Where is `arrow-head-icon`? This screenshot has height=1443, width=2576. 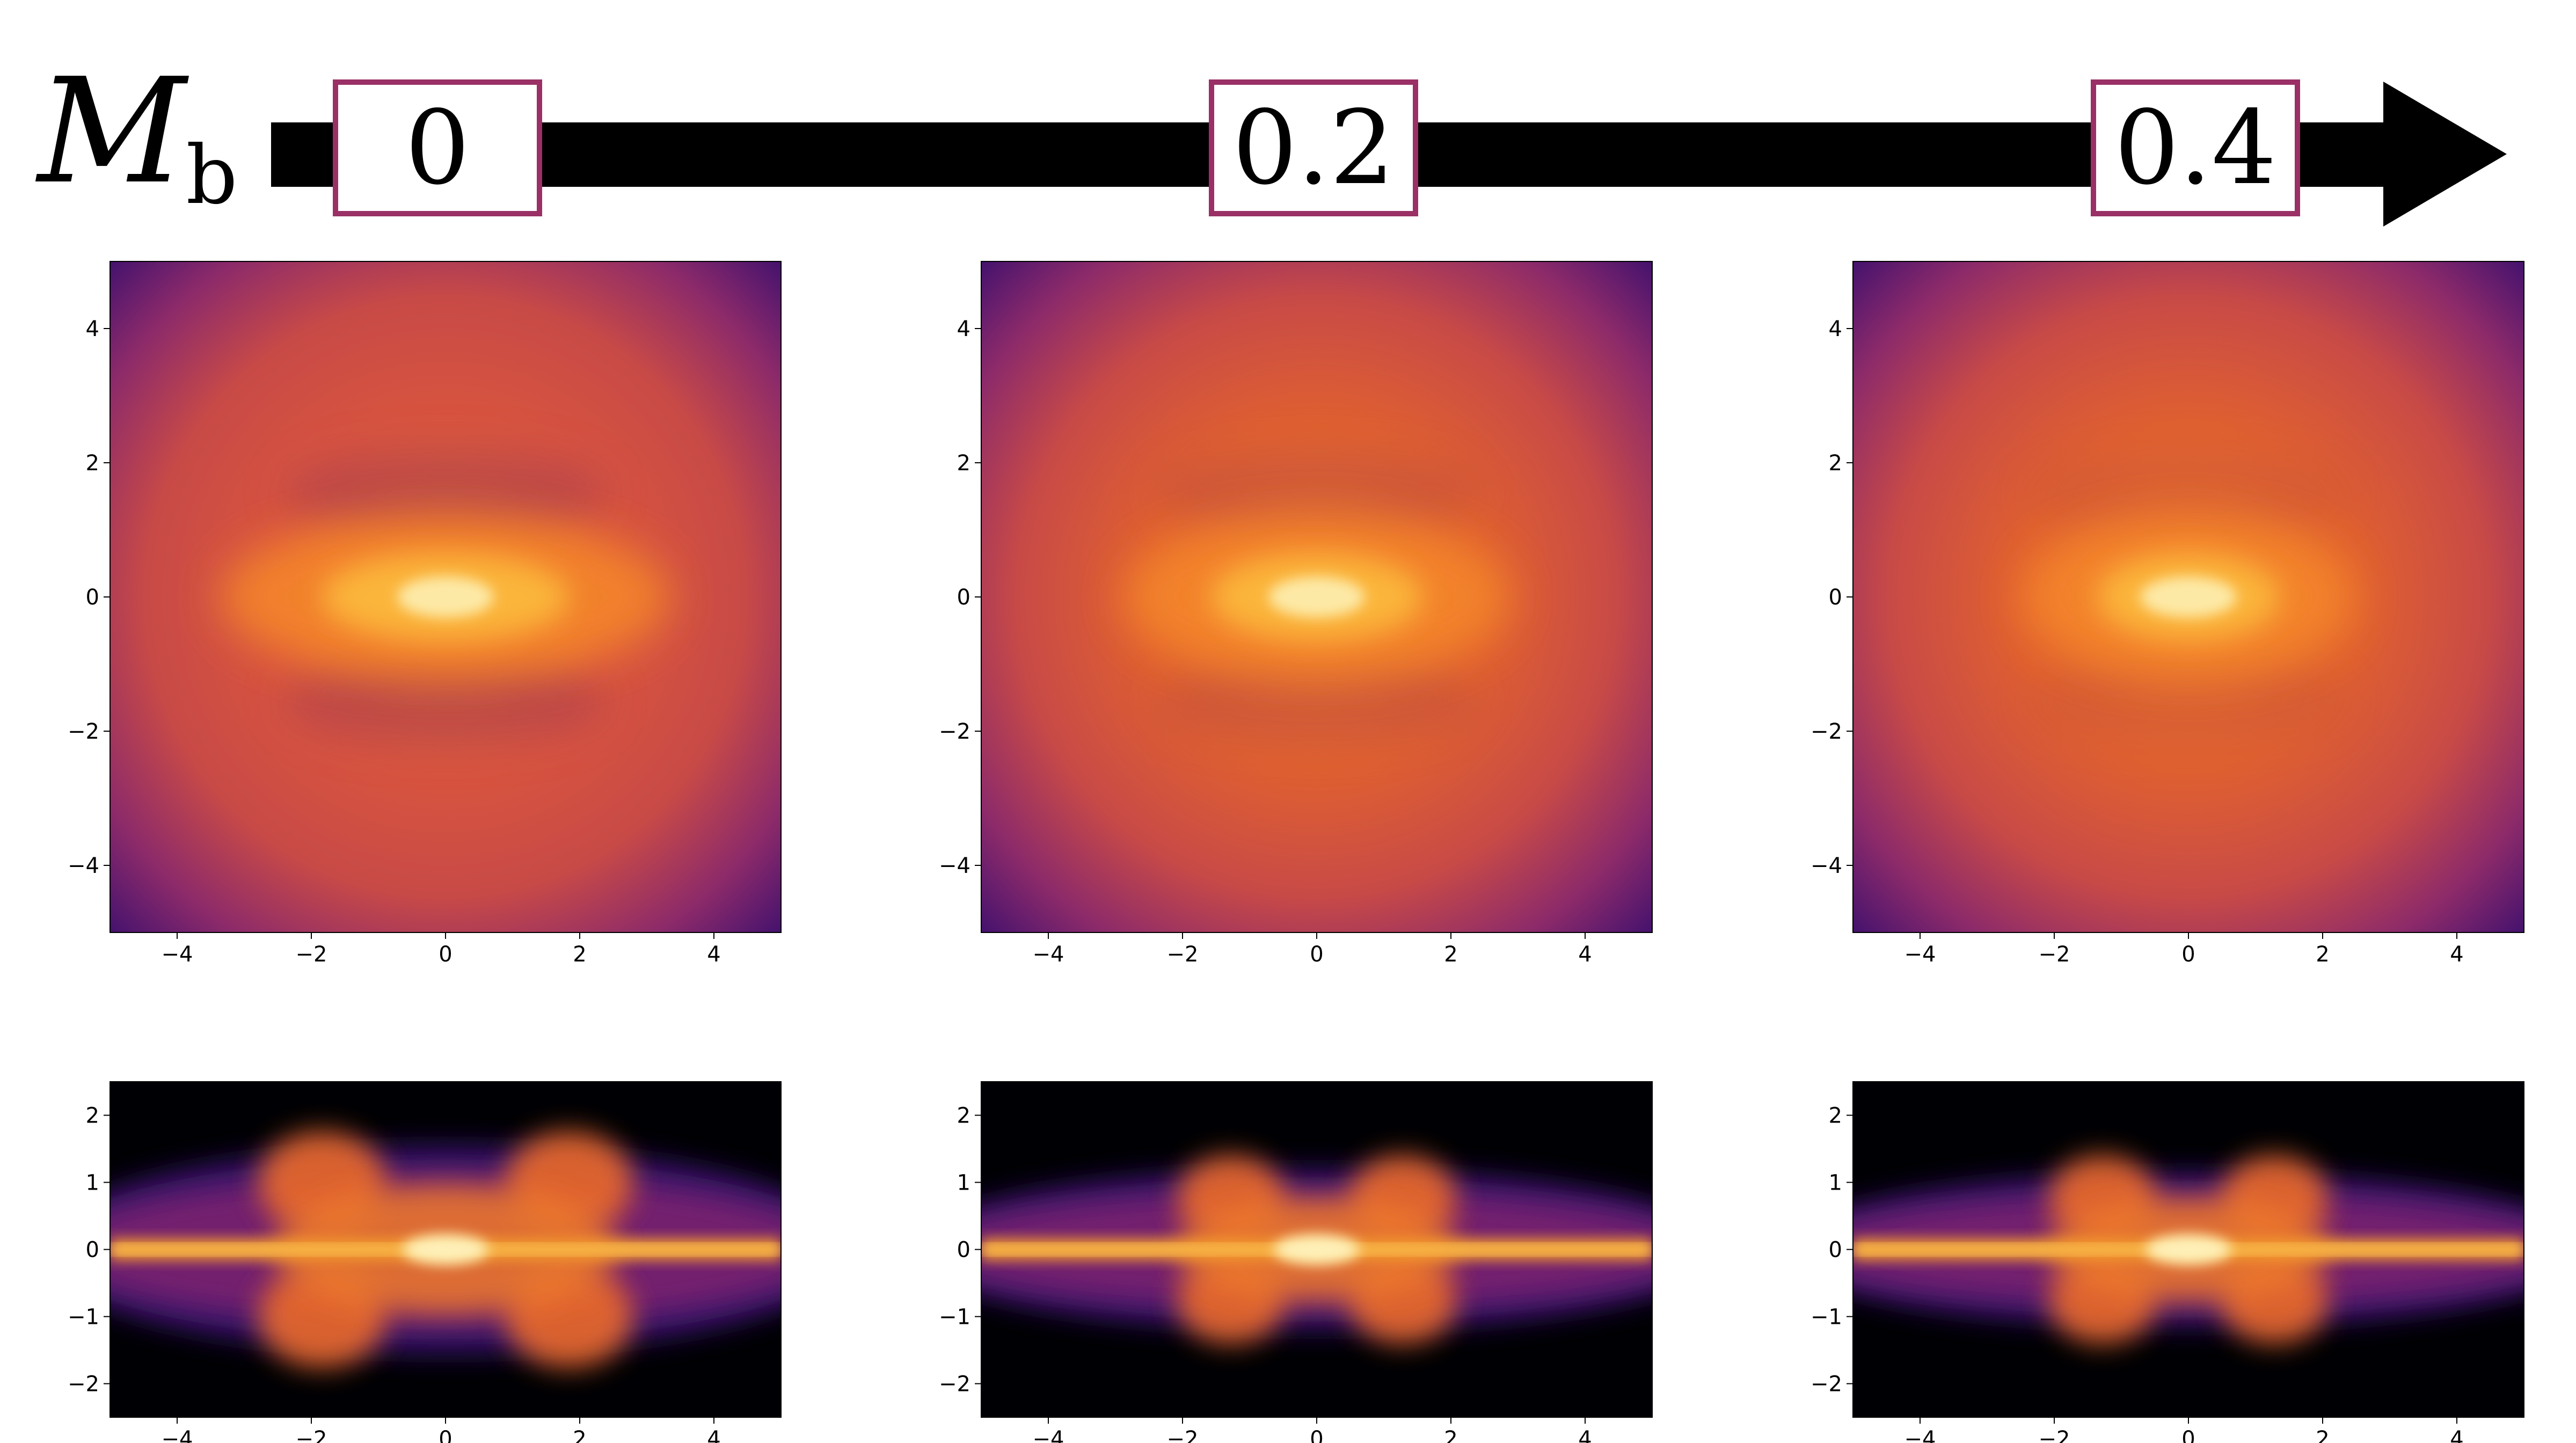 arrow-head-icon is located at coordinates (2445, 154).